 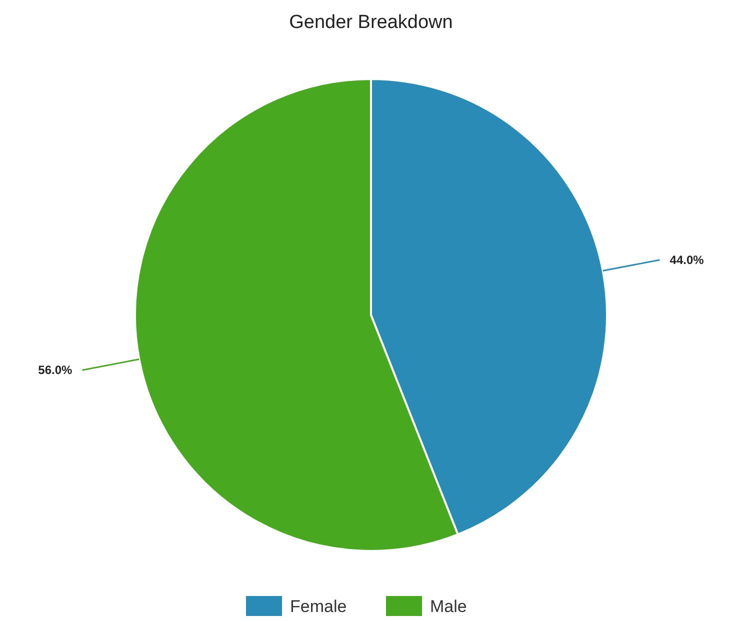 I want to click on data-label: 56.0%, so click(x=55, y=370).